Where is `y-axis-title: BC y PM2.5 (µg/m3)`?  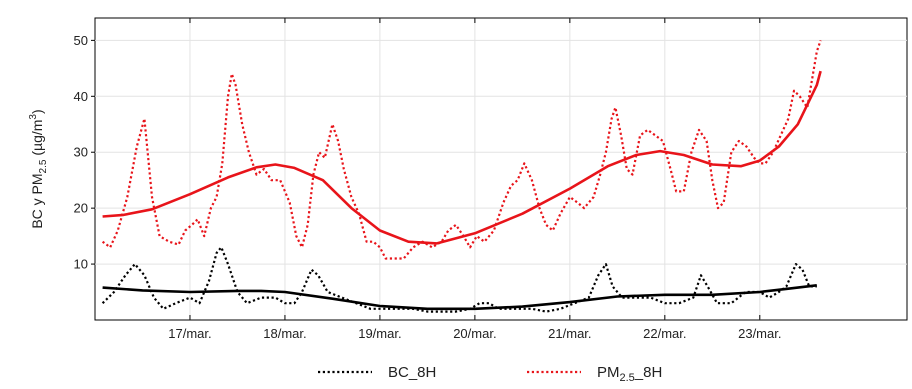
y-axis-title: BC y PM2.5 (µg/m3) is located at coordinates (38, 168).